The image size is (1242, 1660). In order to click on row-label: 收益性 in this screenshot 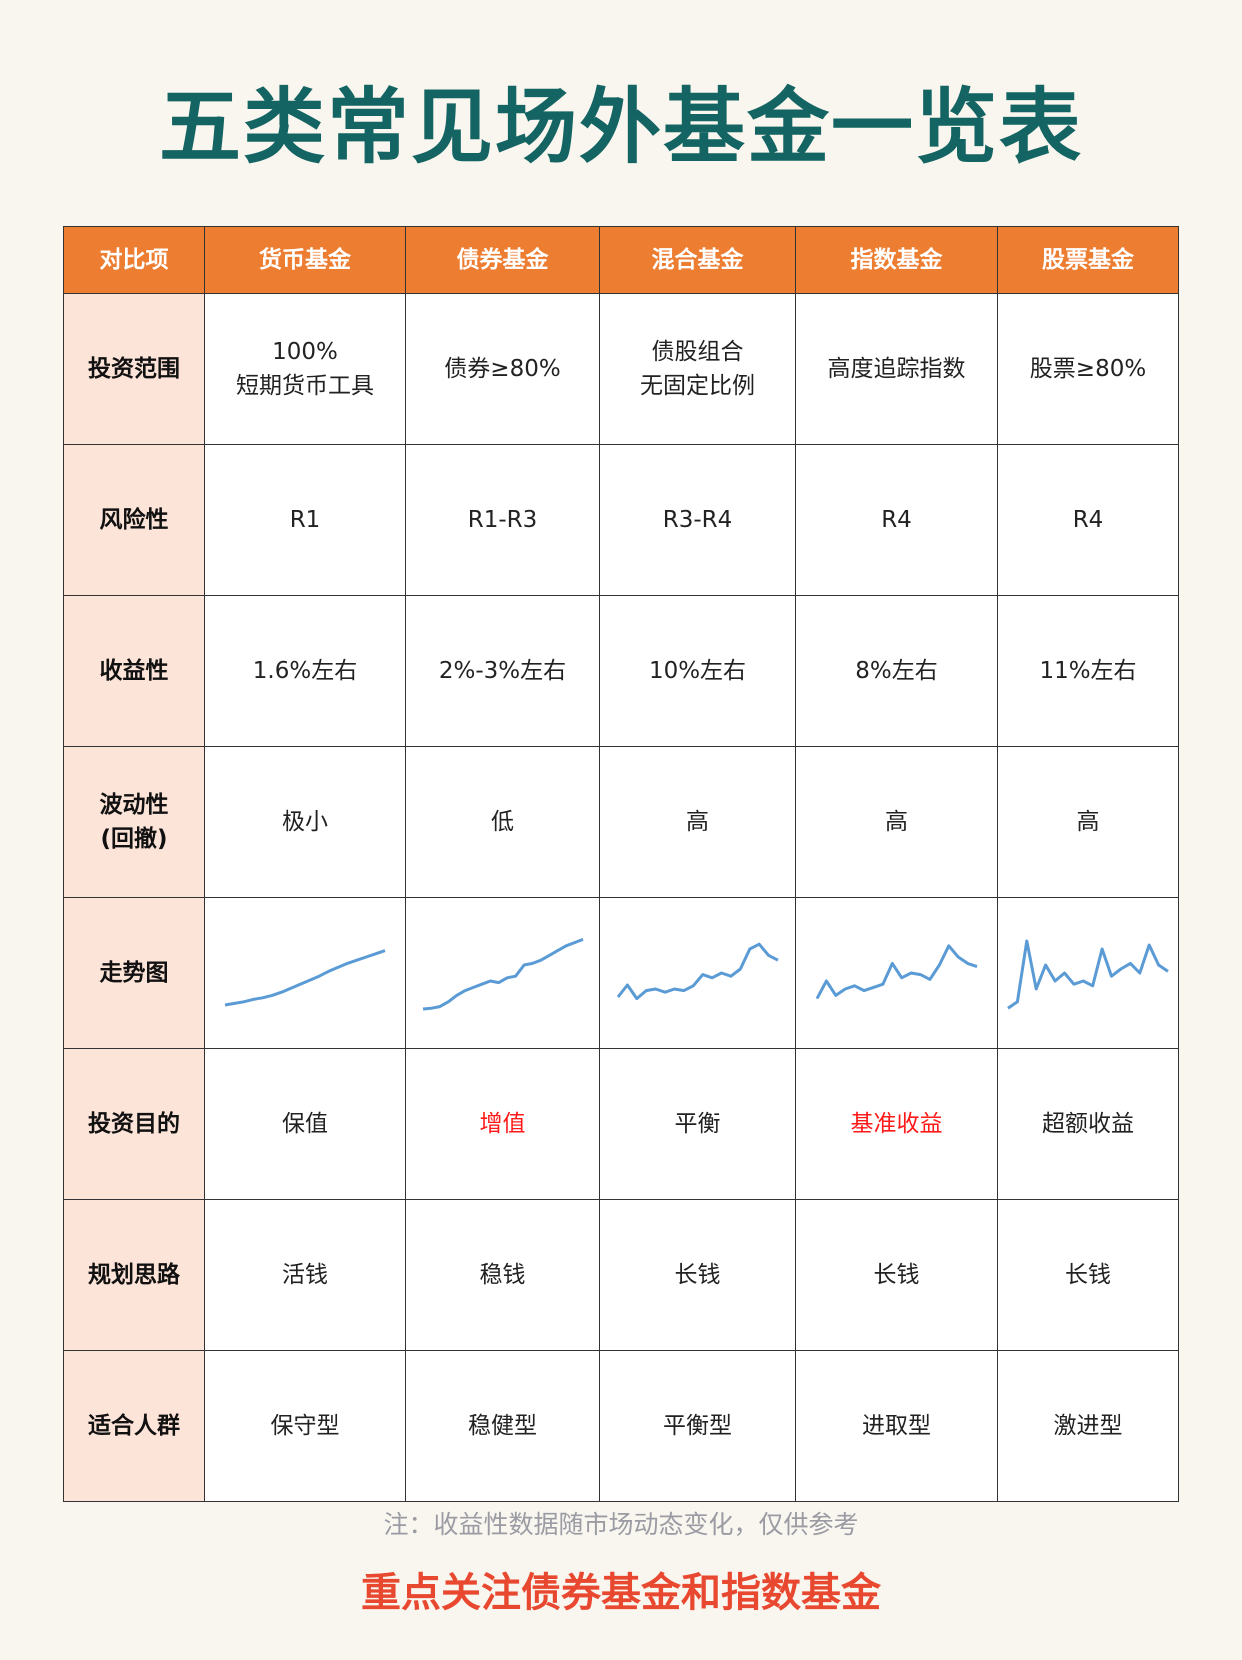, I will do `click(134, 671)`.